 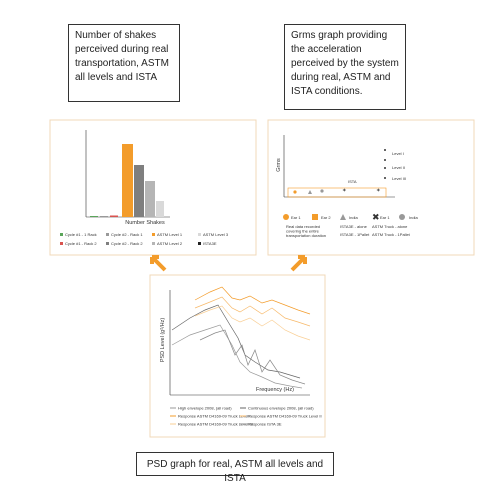 What do you see at coordinates (285, 415) in the screenshot?
I see `legend-label: Response ASTM D4169-09 Truck Level II` at bounding box center [285, 415].